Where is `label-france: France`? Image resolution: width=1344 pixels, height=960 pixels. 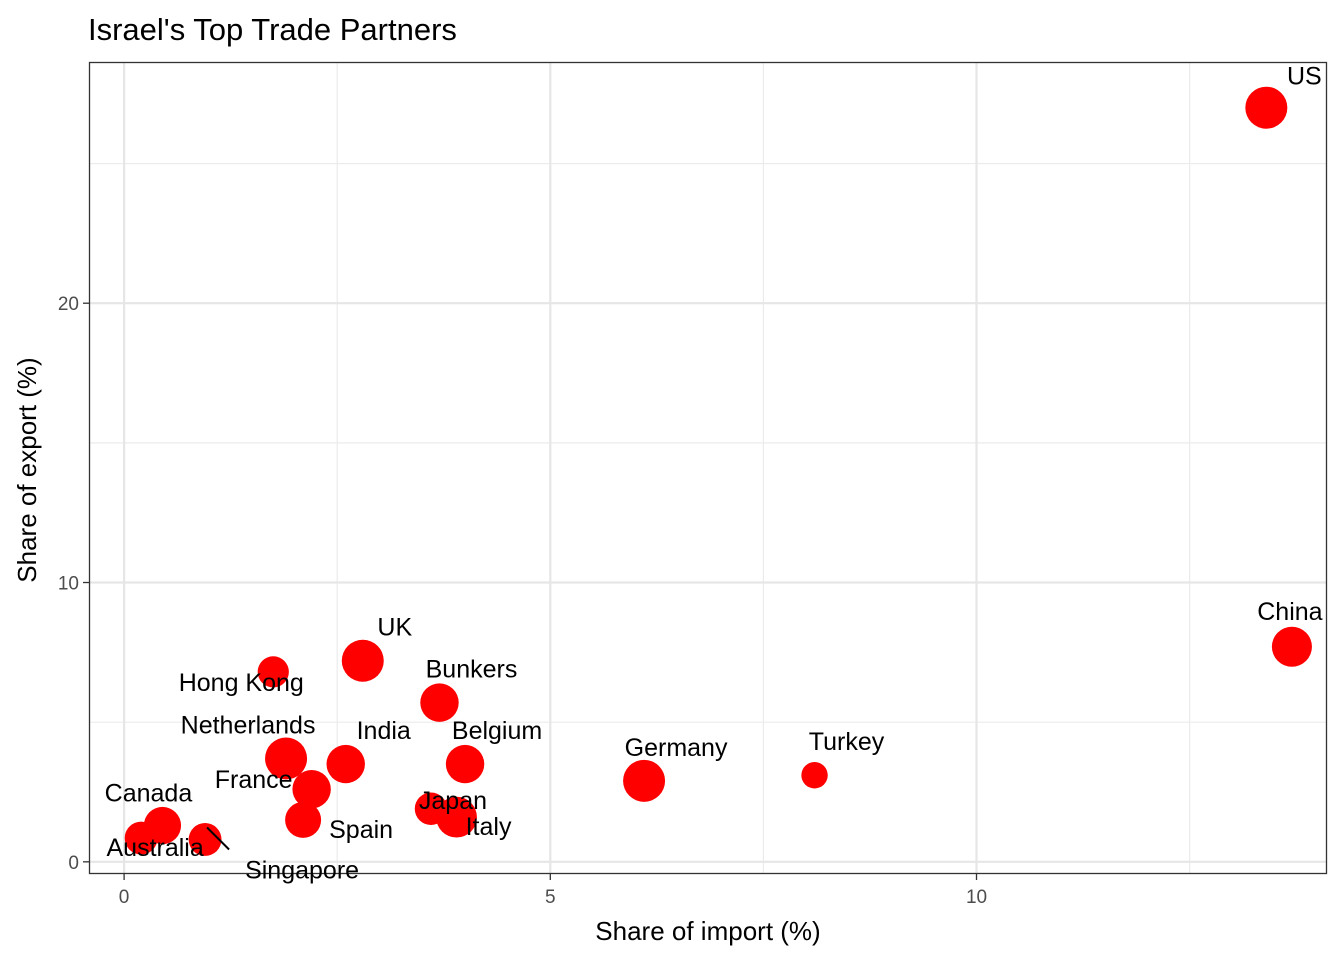
label-france: France is located at coordinates (254, 780).